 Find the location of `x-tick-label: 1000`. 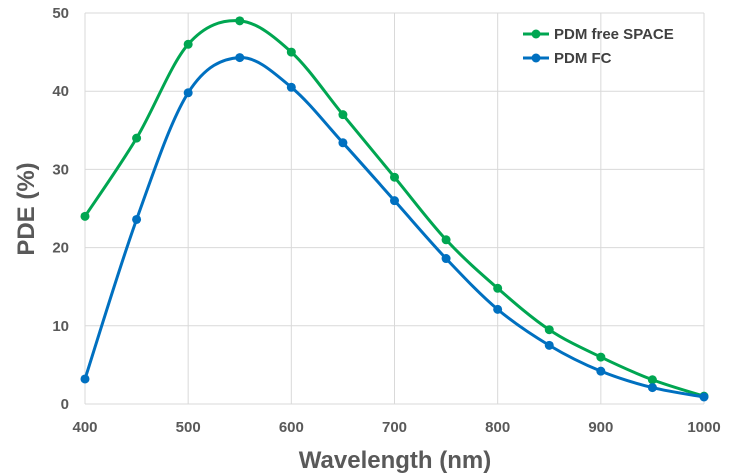

x-tick-label: 1000 is located at coordinates (703, 427).